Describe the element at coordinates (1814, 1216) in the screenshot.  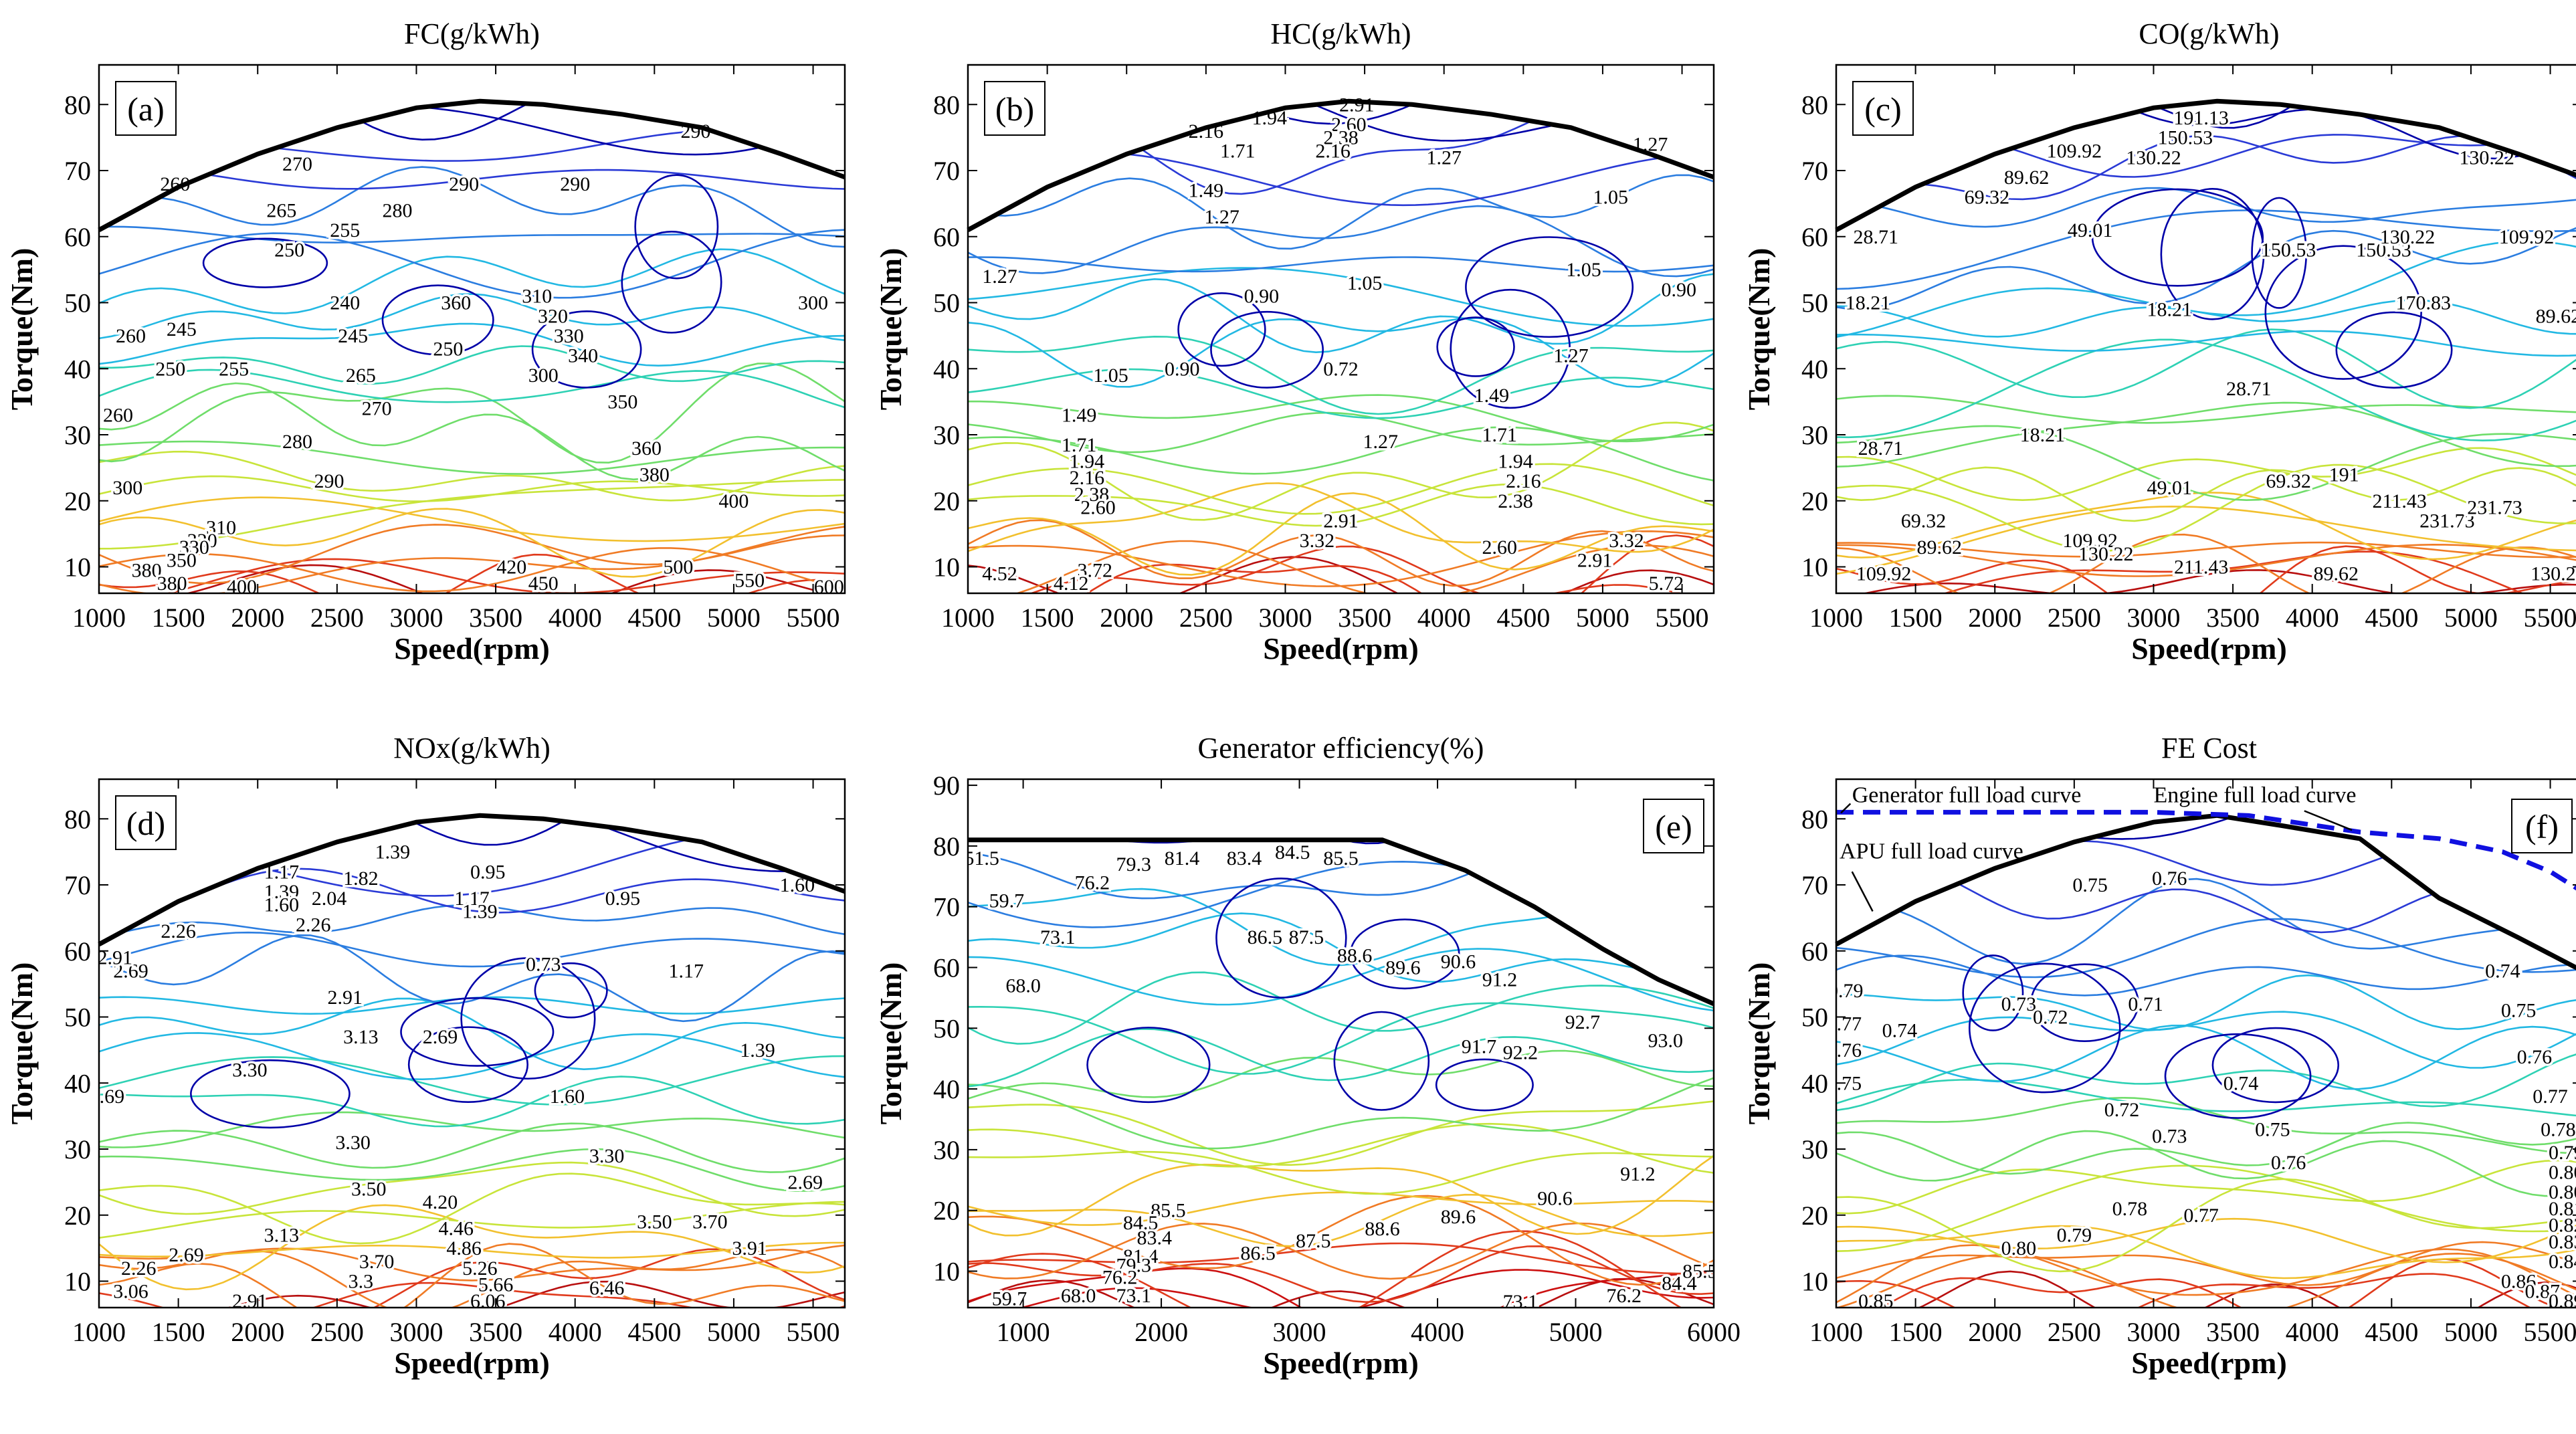
I see `y-tick-label: 20` at that location.